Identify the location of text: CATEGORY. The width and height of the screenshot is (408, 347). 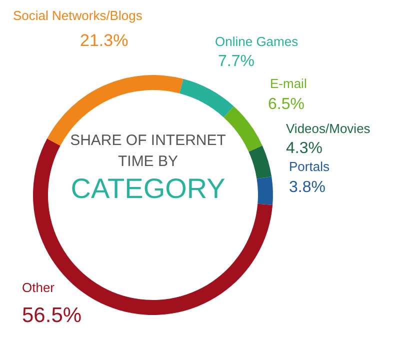
(148, 188).